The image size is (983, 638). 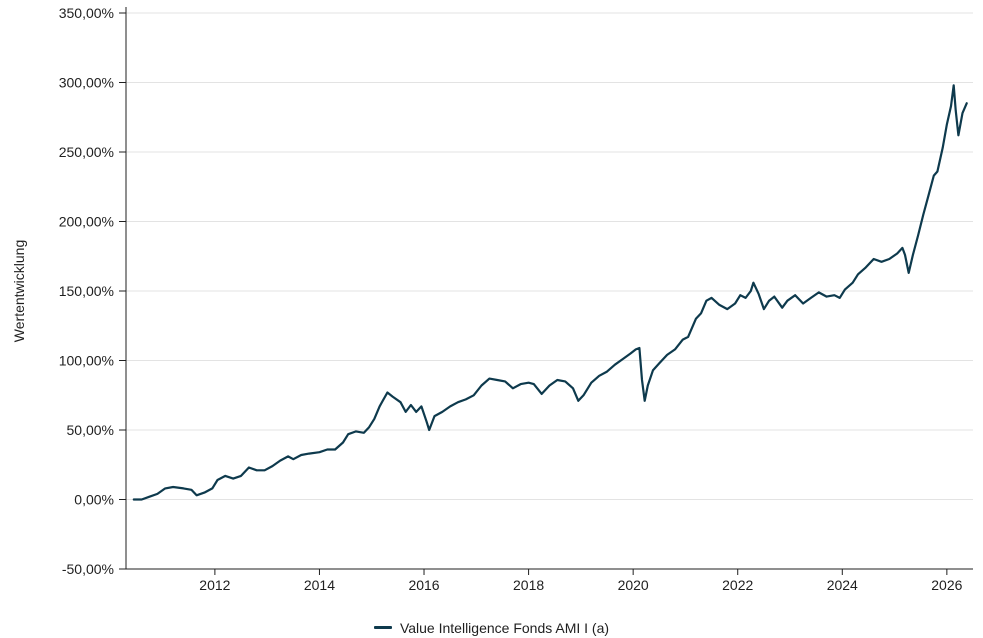 I want to click on y-tick-label: 100,00%, so click(x=86, y=361).